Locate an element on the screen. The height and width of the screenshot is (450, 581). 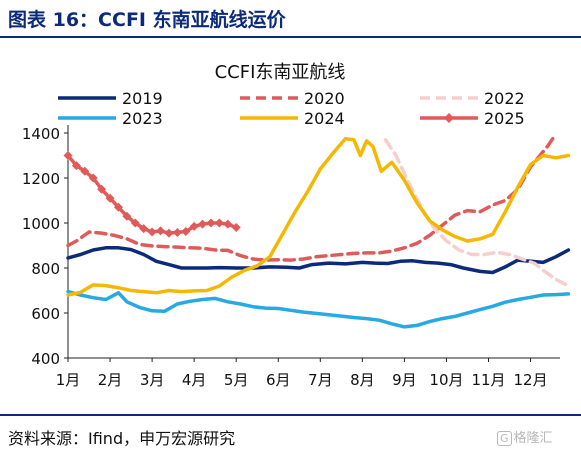
y-tick-label-1200: 1200 is located at coordinates (41, 179).